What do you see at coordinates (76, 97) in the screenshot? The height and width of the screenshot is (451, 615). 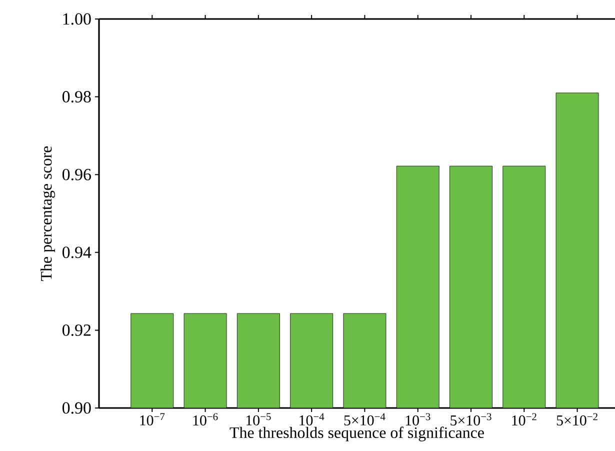 I see `y-tick-label: 0.98` at bounding box center [76, 97].